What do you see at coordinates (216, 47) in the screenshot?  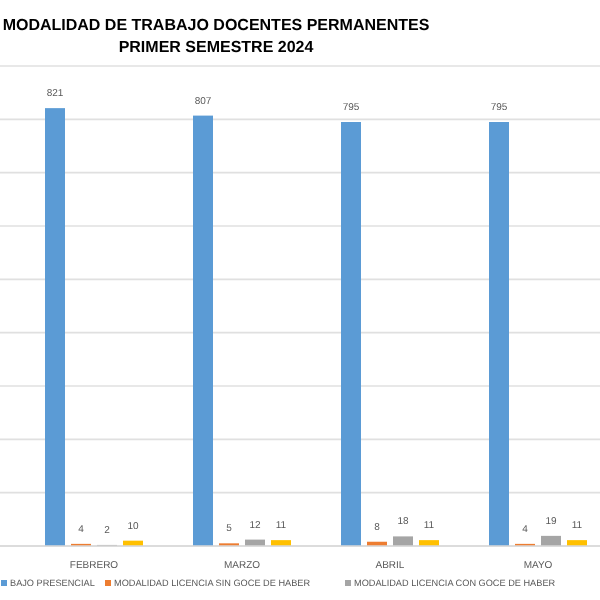 I see `chart-subtitle: PRIMER SEMESTRE 2024` at bounding box center [216, 47].